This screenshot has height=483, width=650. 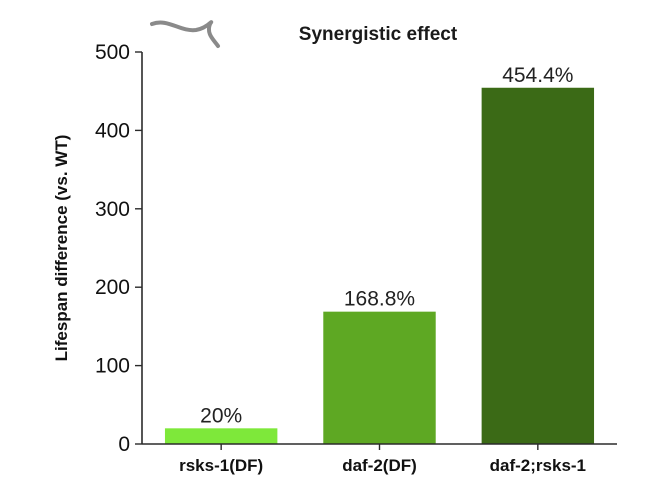 What do you see at coordinates (112, 287) in the screenshot?
I see `y-tick-label: 200` at bounding box center [112, 287].